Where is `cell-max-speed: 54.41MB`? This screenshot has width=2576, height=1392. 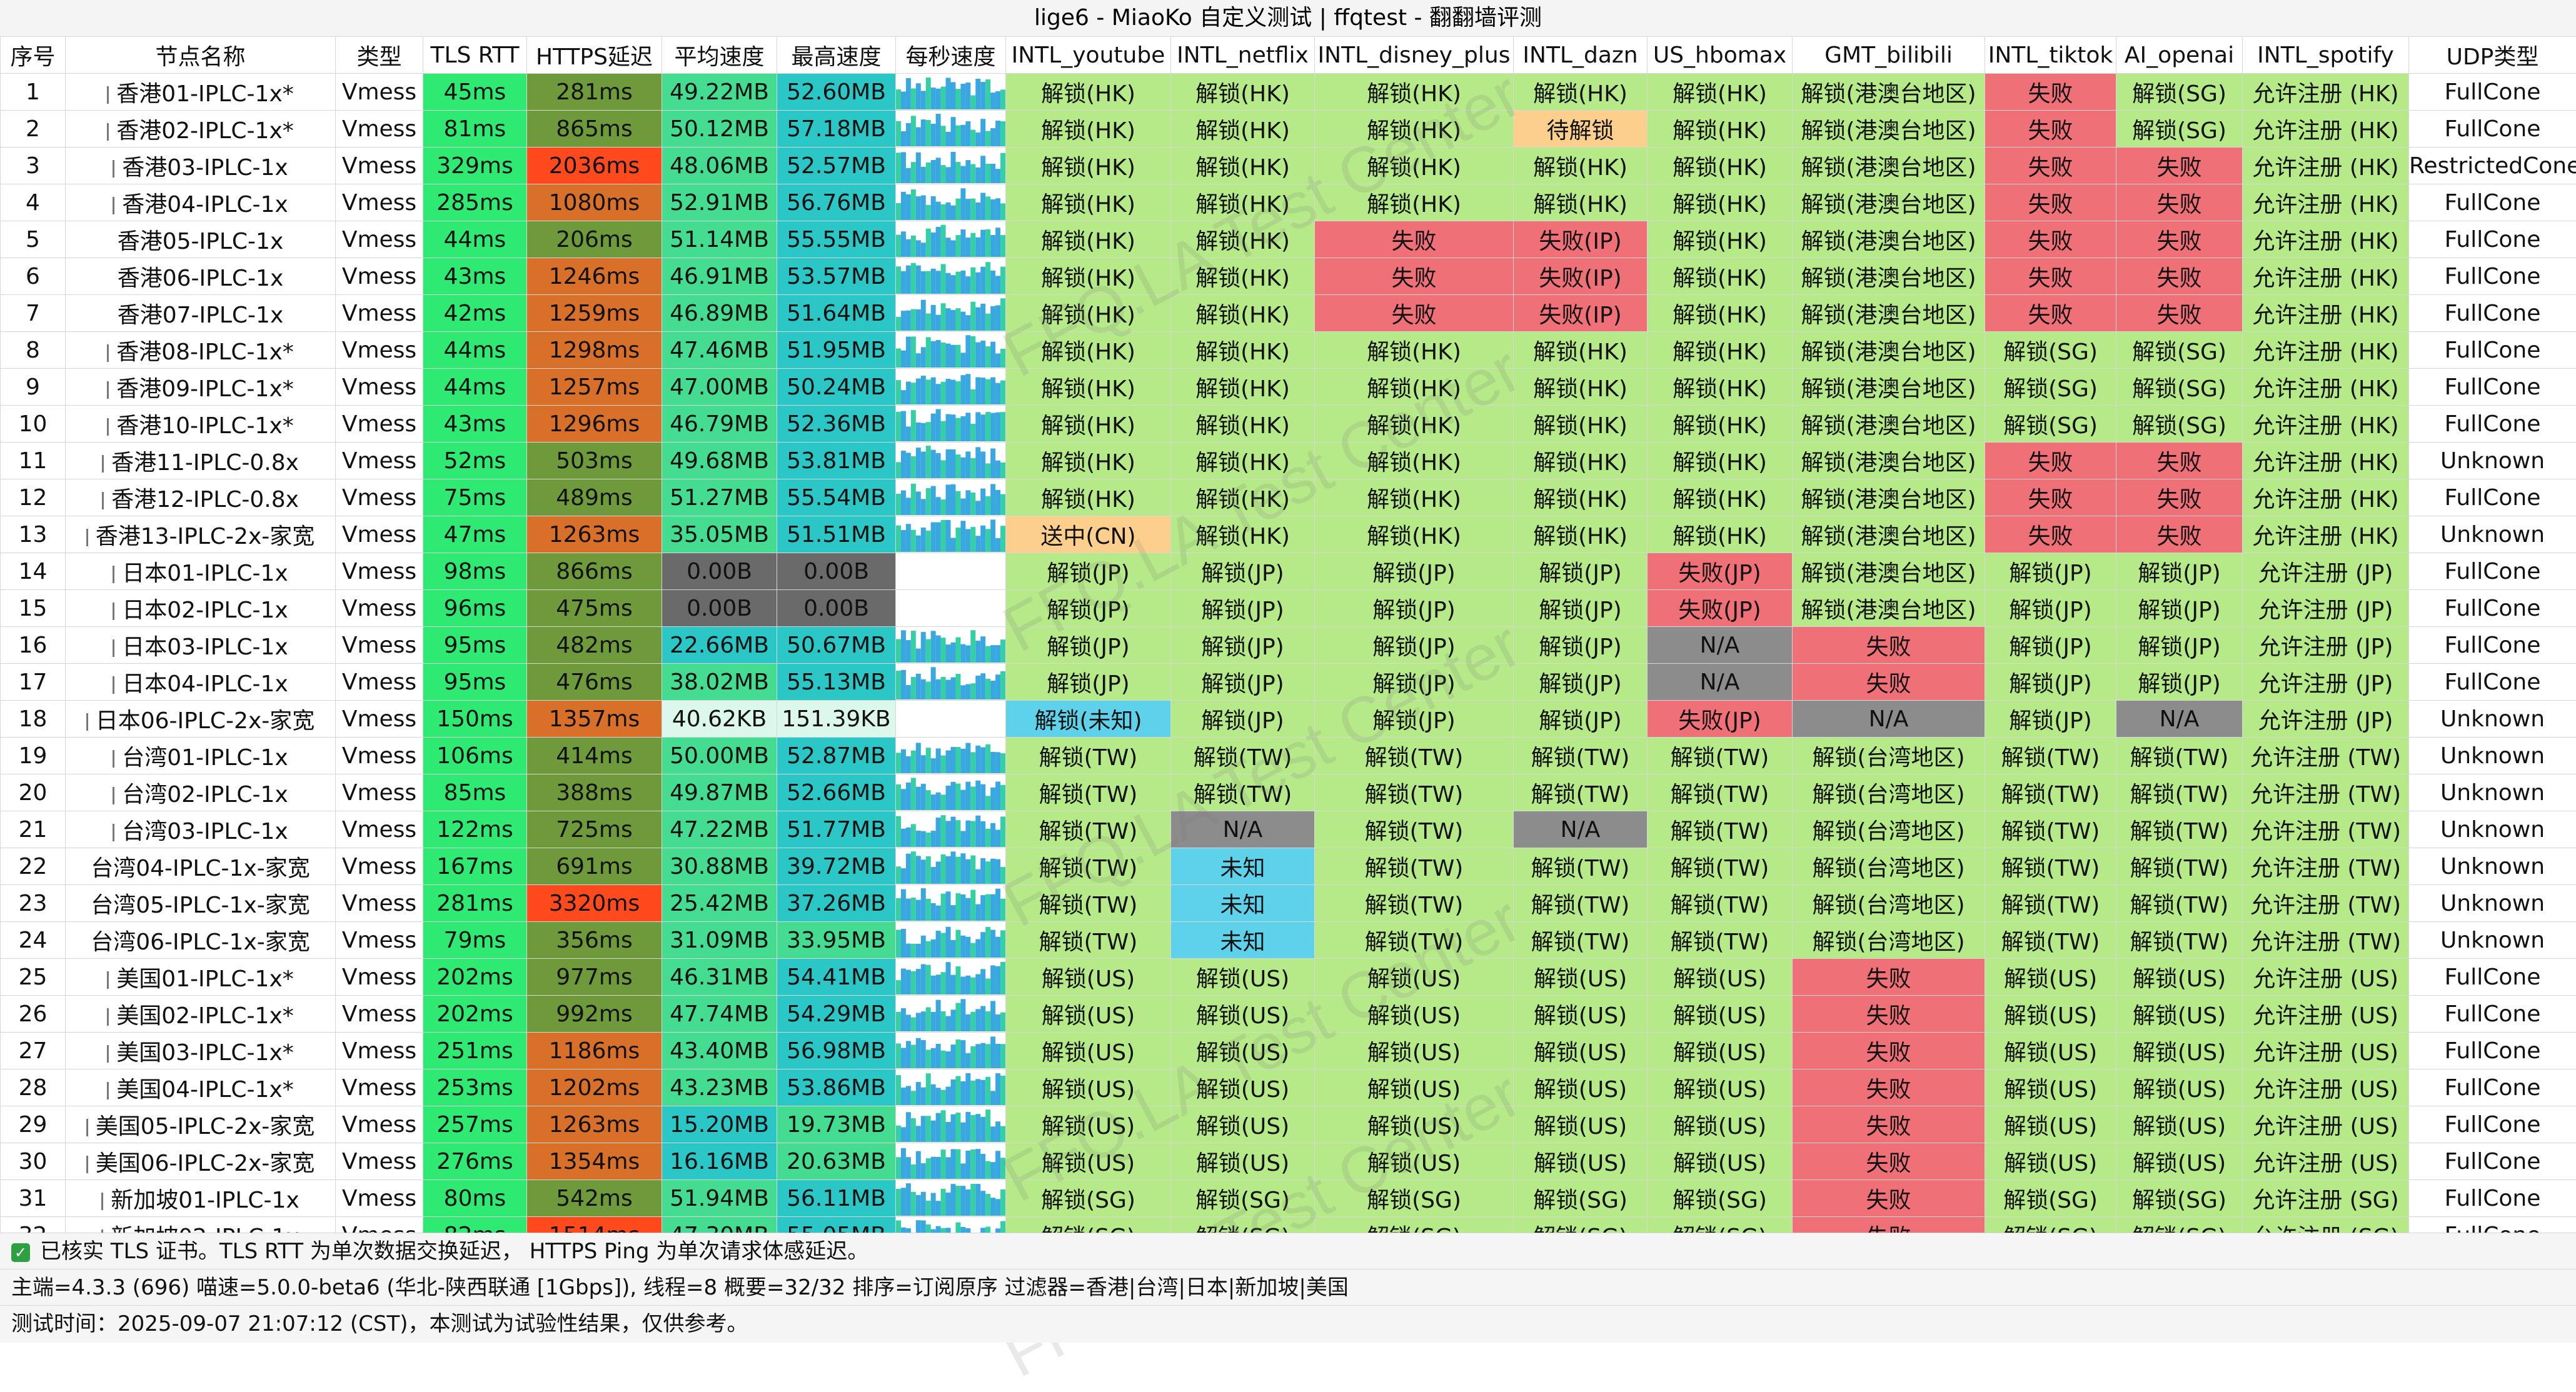 cell-max-speed: 54.41MB is located at coordinates (836, 977).